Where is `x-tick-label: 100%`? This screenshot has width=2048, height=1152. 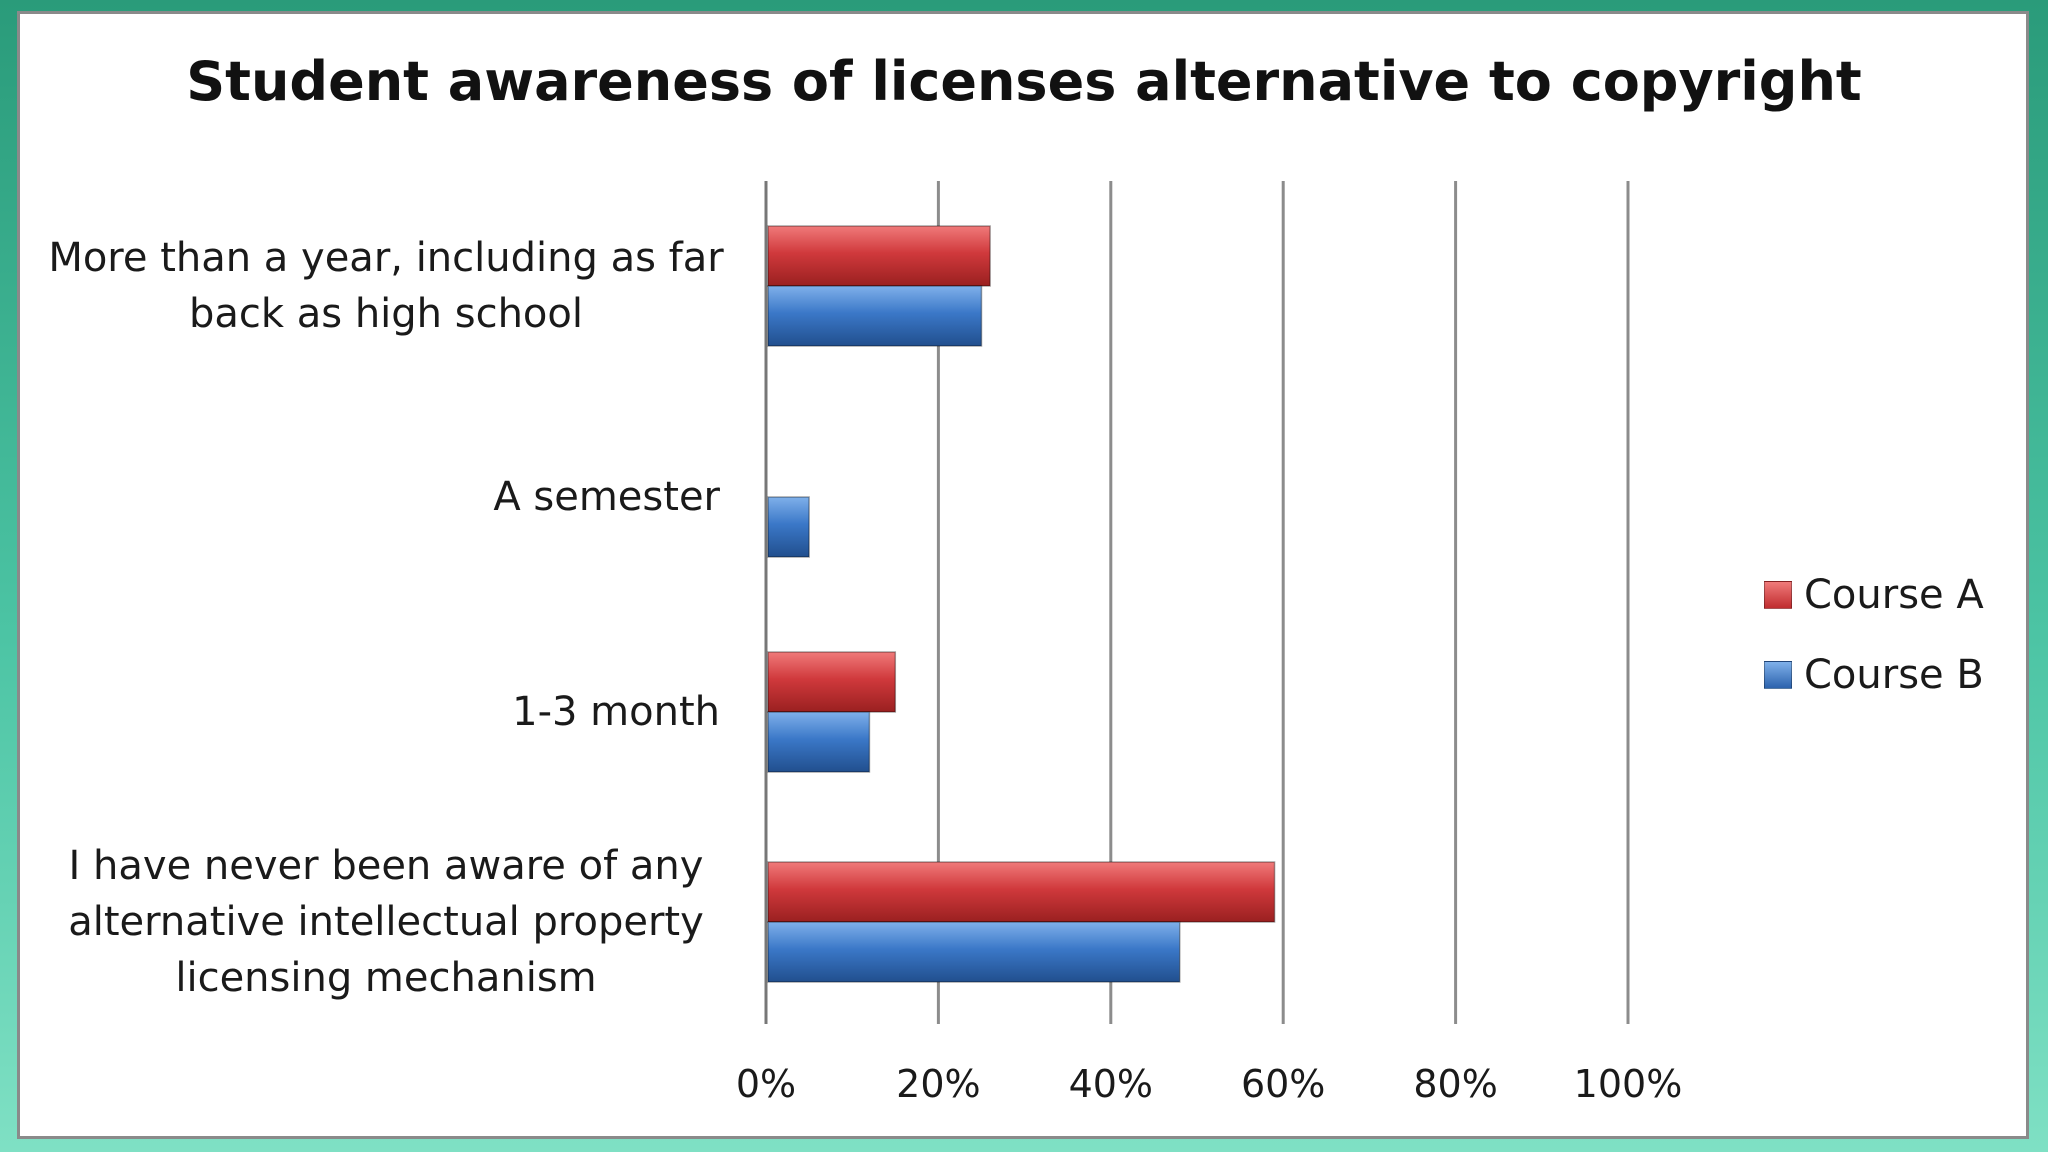 x-tick-label: 100% is located at coordinates (1628, 1084).